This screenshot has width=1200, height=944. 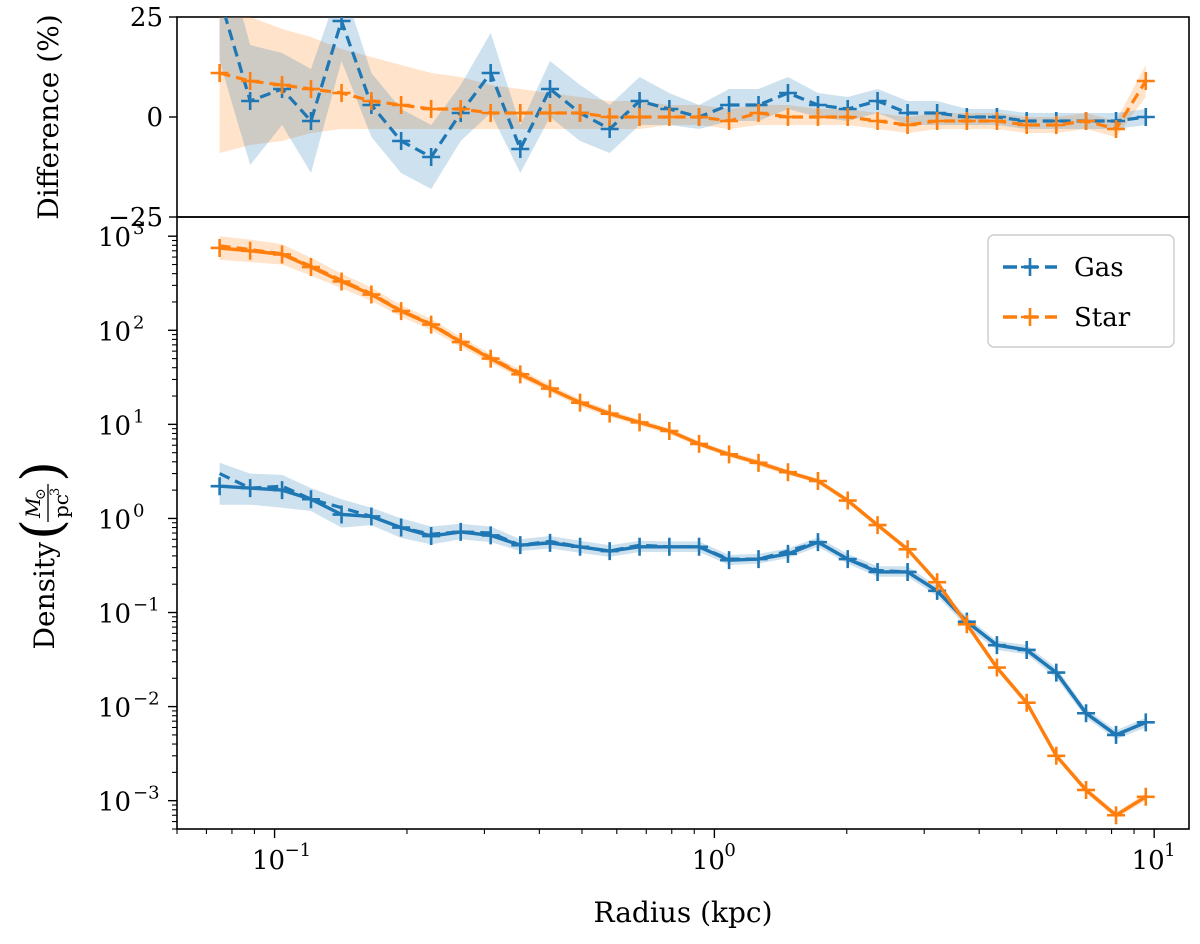 What do you see at coordinates (138, 510) in the screenshot?
I see `bottom-y-tick-exp-3: 0` at bounding box center [138, 510].